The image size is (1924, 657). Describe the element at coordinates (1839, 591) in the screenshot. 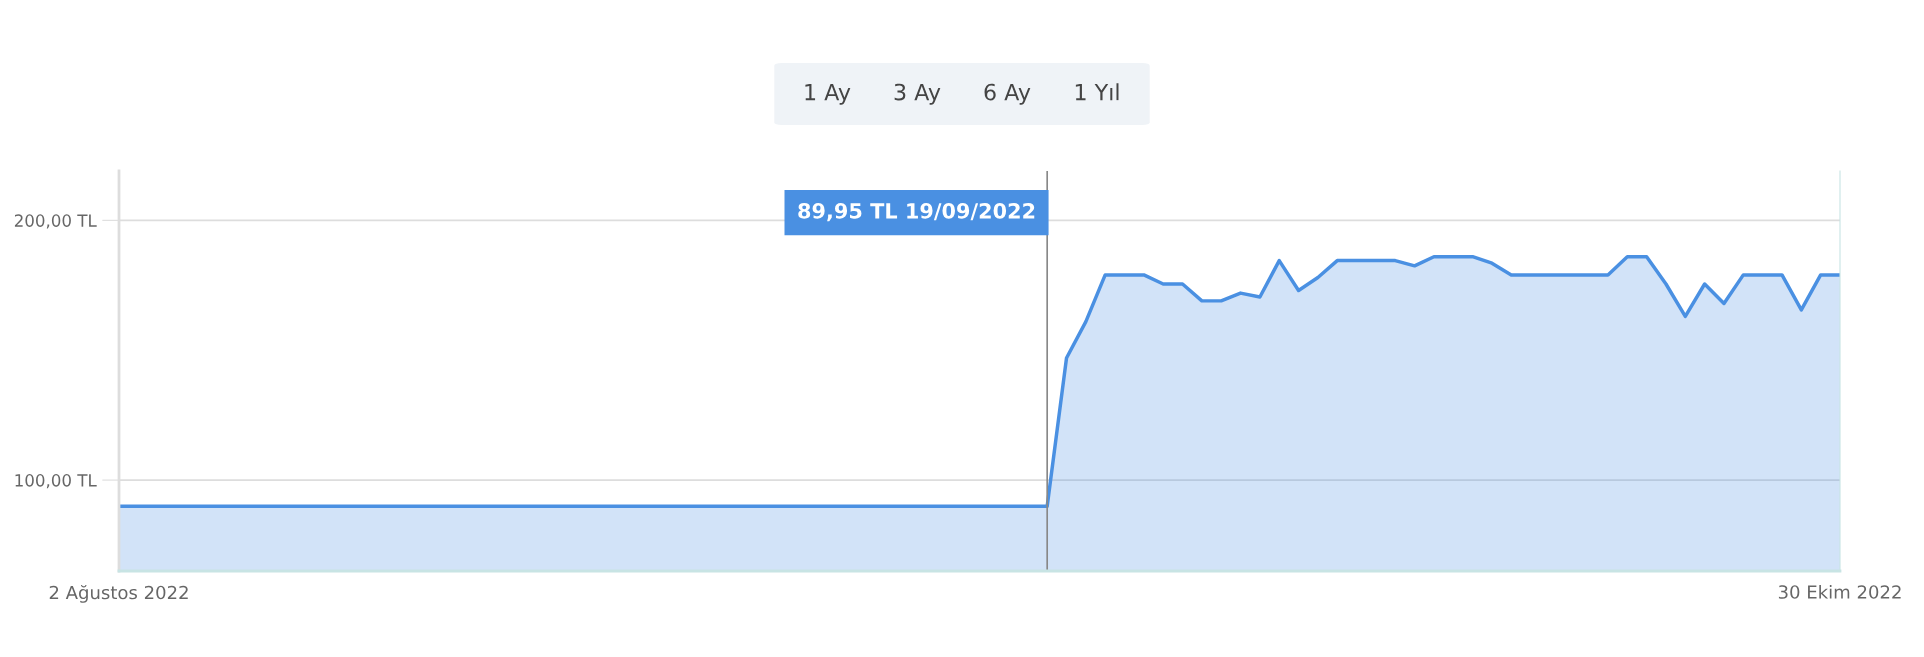

I see `x-tick-label: 30 Ekim 2022` at that location.